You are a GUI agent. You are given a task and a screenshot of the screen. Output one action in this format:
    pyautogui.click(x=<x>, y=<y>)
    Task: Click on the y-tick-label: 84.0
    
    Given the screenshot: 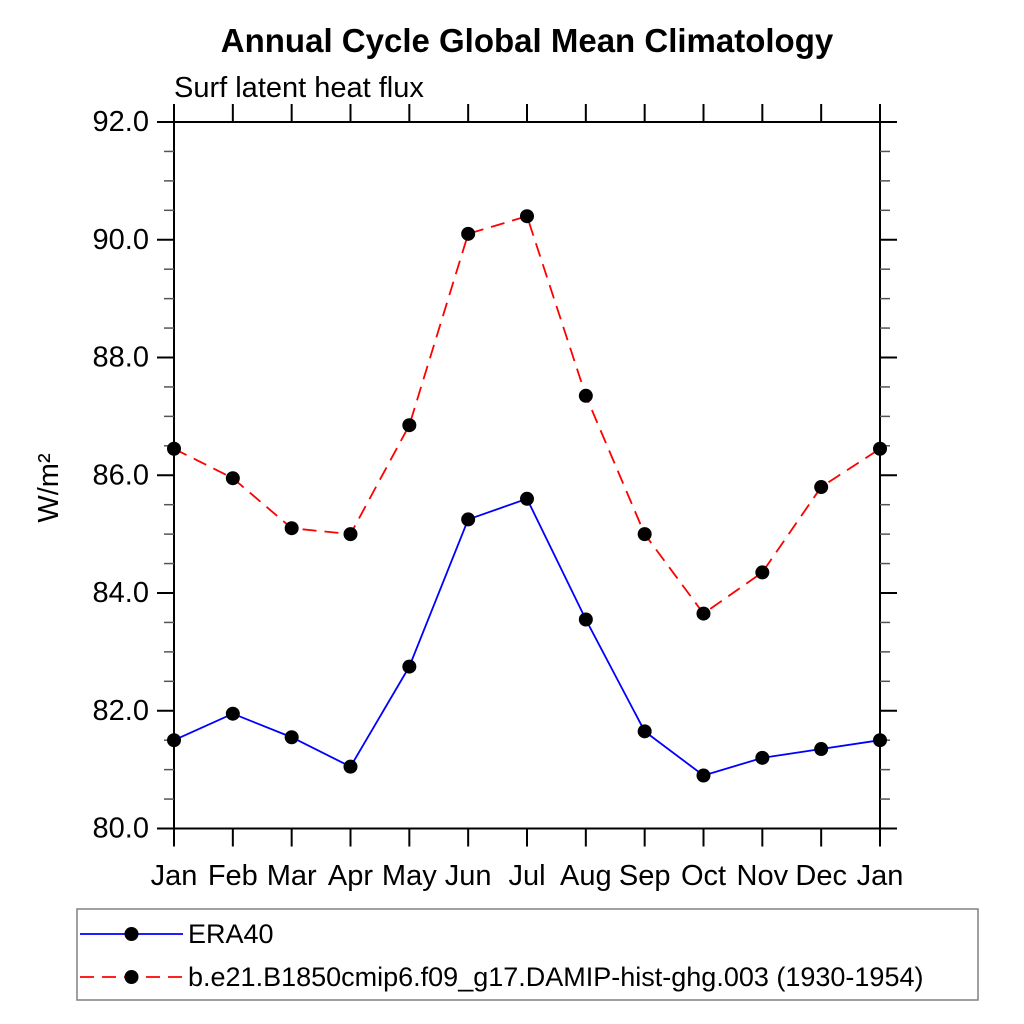 What is the action you would take?
    pyautogui.click(x=121, y=593)
    